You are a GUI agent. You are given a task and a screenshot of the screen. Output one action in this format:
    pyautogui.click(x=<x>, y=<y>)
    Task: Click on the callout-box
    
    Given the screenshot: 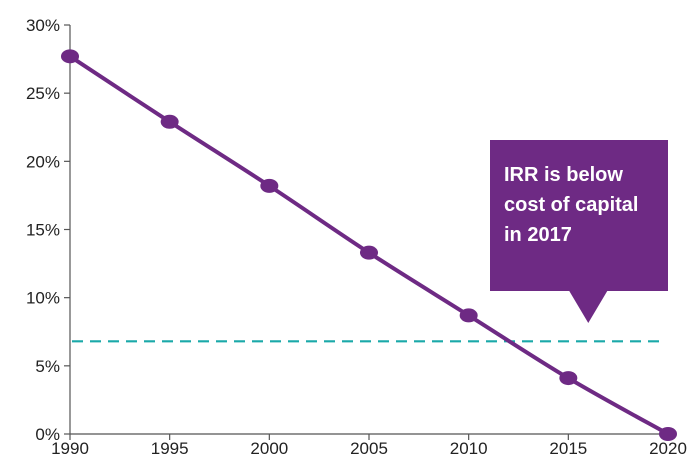 What is the action you would take?
    pyautogui.click(x=579, y=231)
    